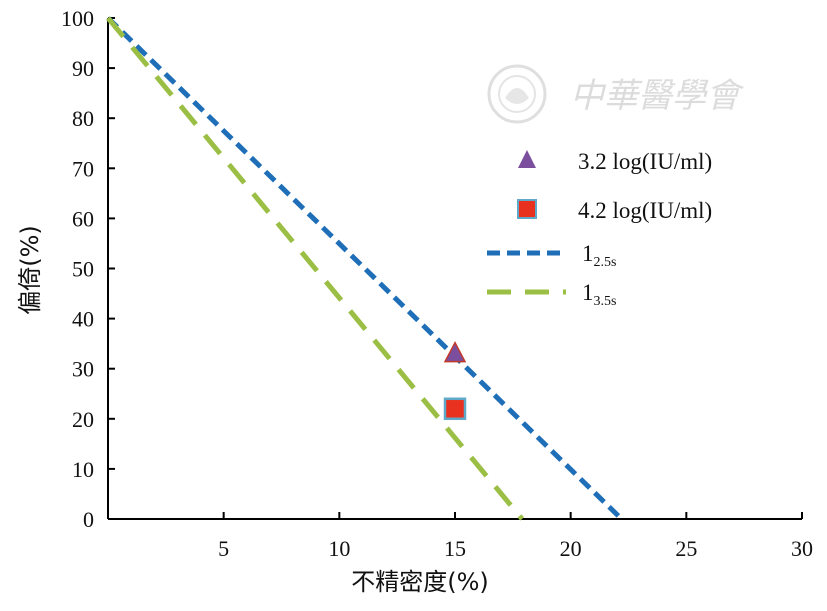 The image size is (827, 611). I want to click on y-tick-label: 30, so click(83, 369).